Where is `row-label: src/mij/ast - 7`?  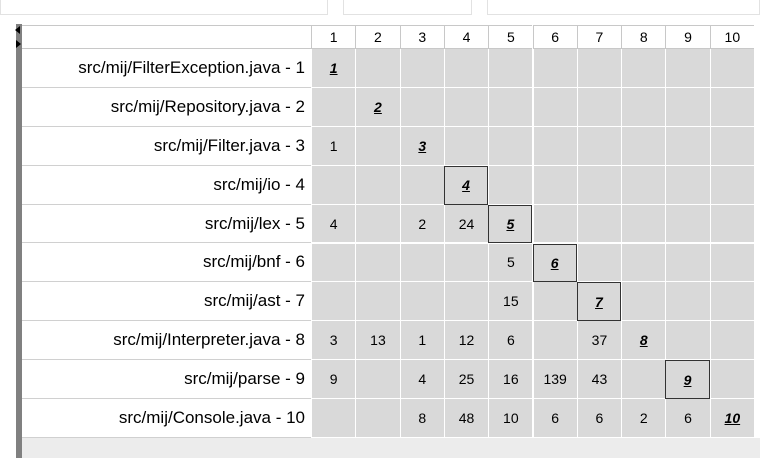 row-label: src/mij/ast - 7 is located at coordinates (166, 302).